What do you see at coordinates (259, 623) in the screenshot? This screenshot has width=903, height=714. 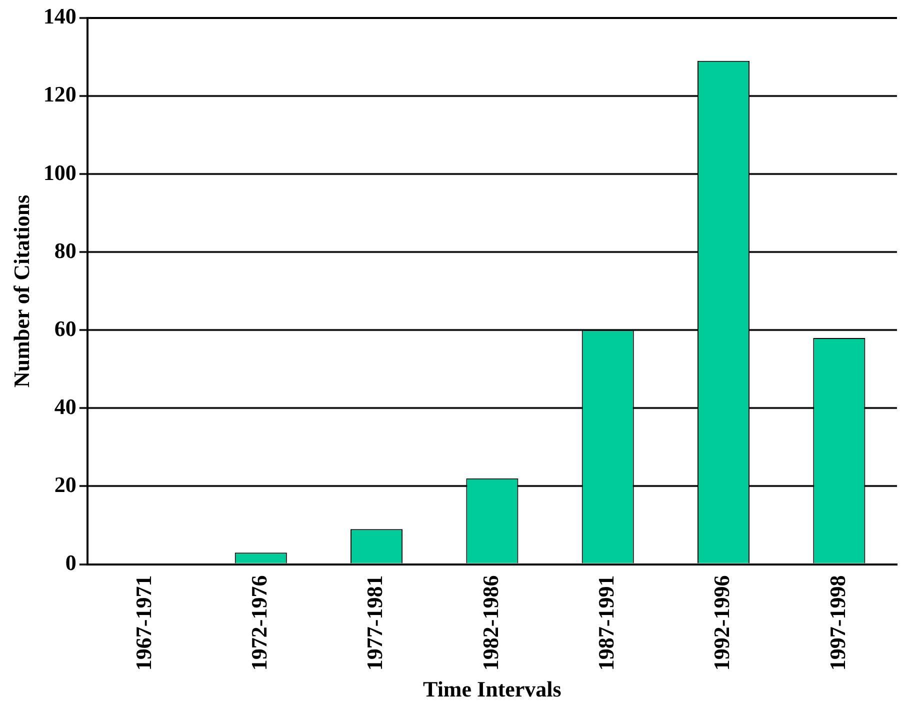 I see `x-tick-label: 1972-1976` at bounding box center [259, 623].